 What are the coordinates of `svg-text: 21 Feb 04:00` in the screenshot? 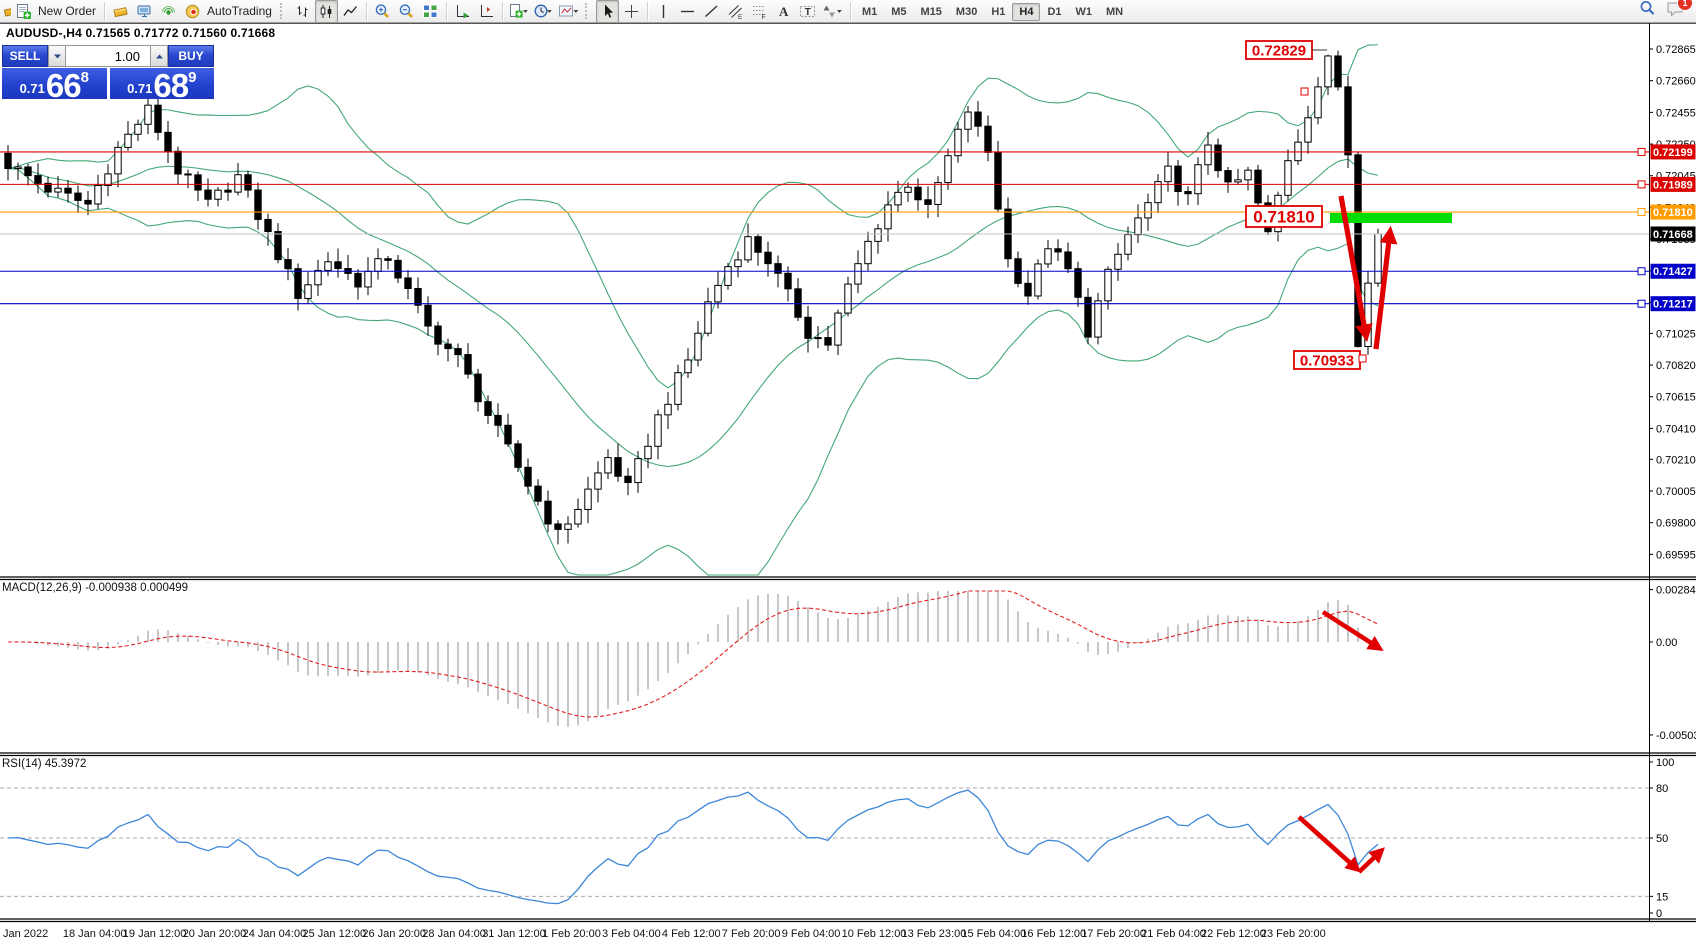 It's located at (1173, 934).